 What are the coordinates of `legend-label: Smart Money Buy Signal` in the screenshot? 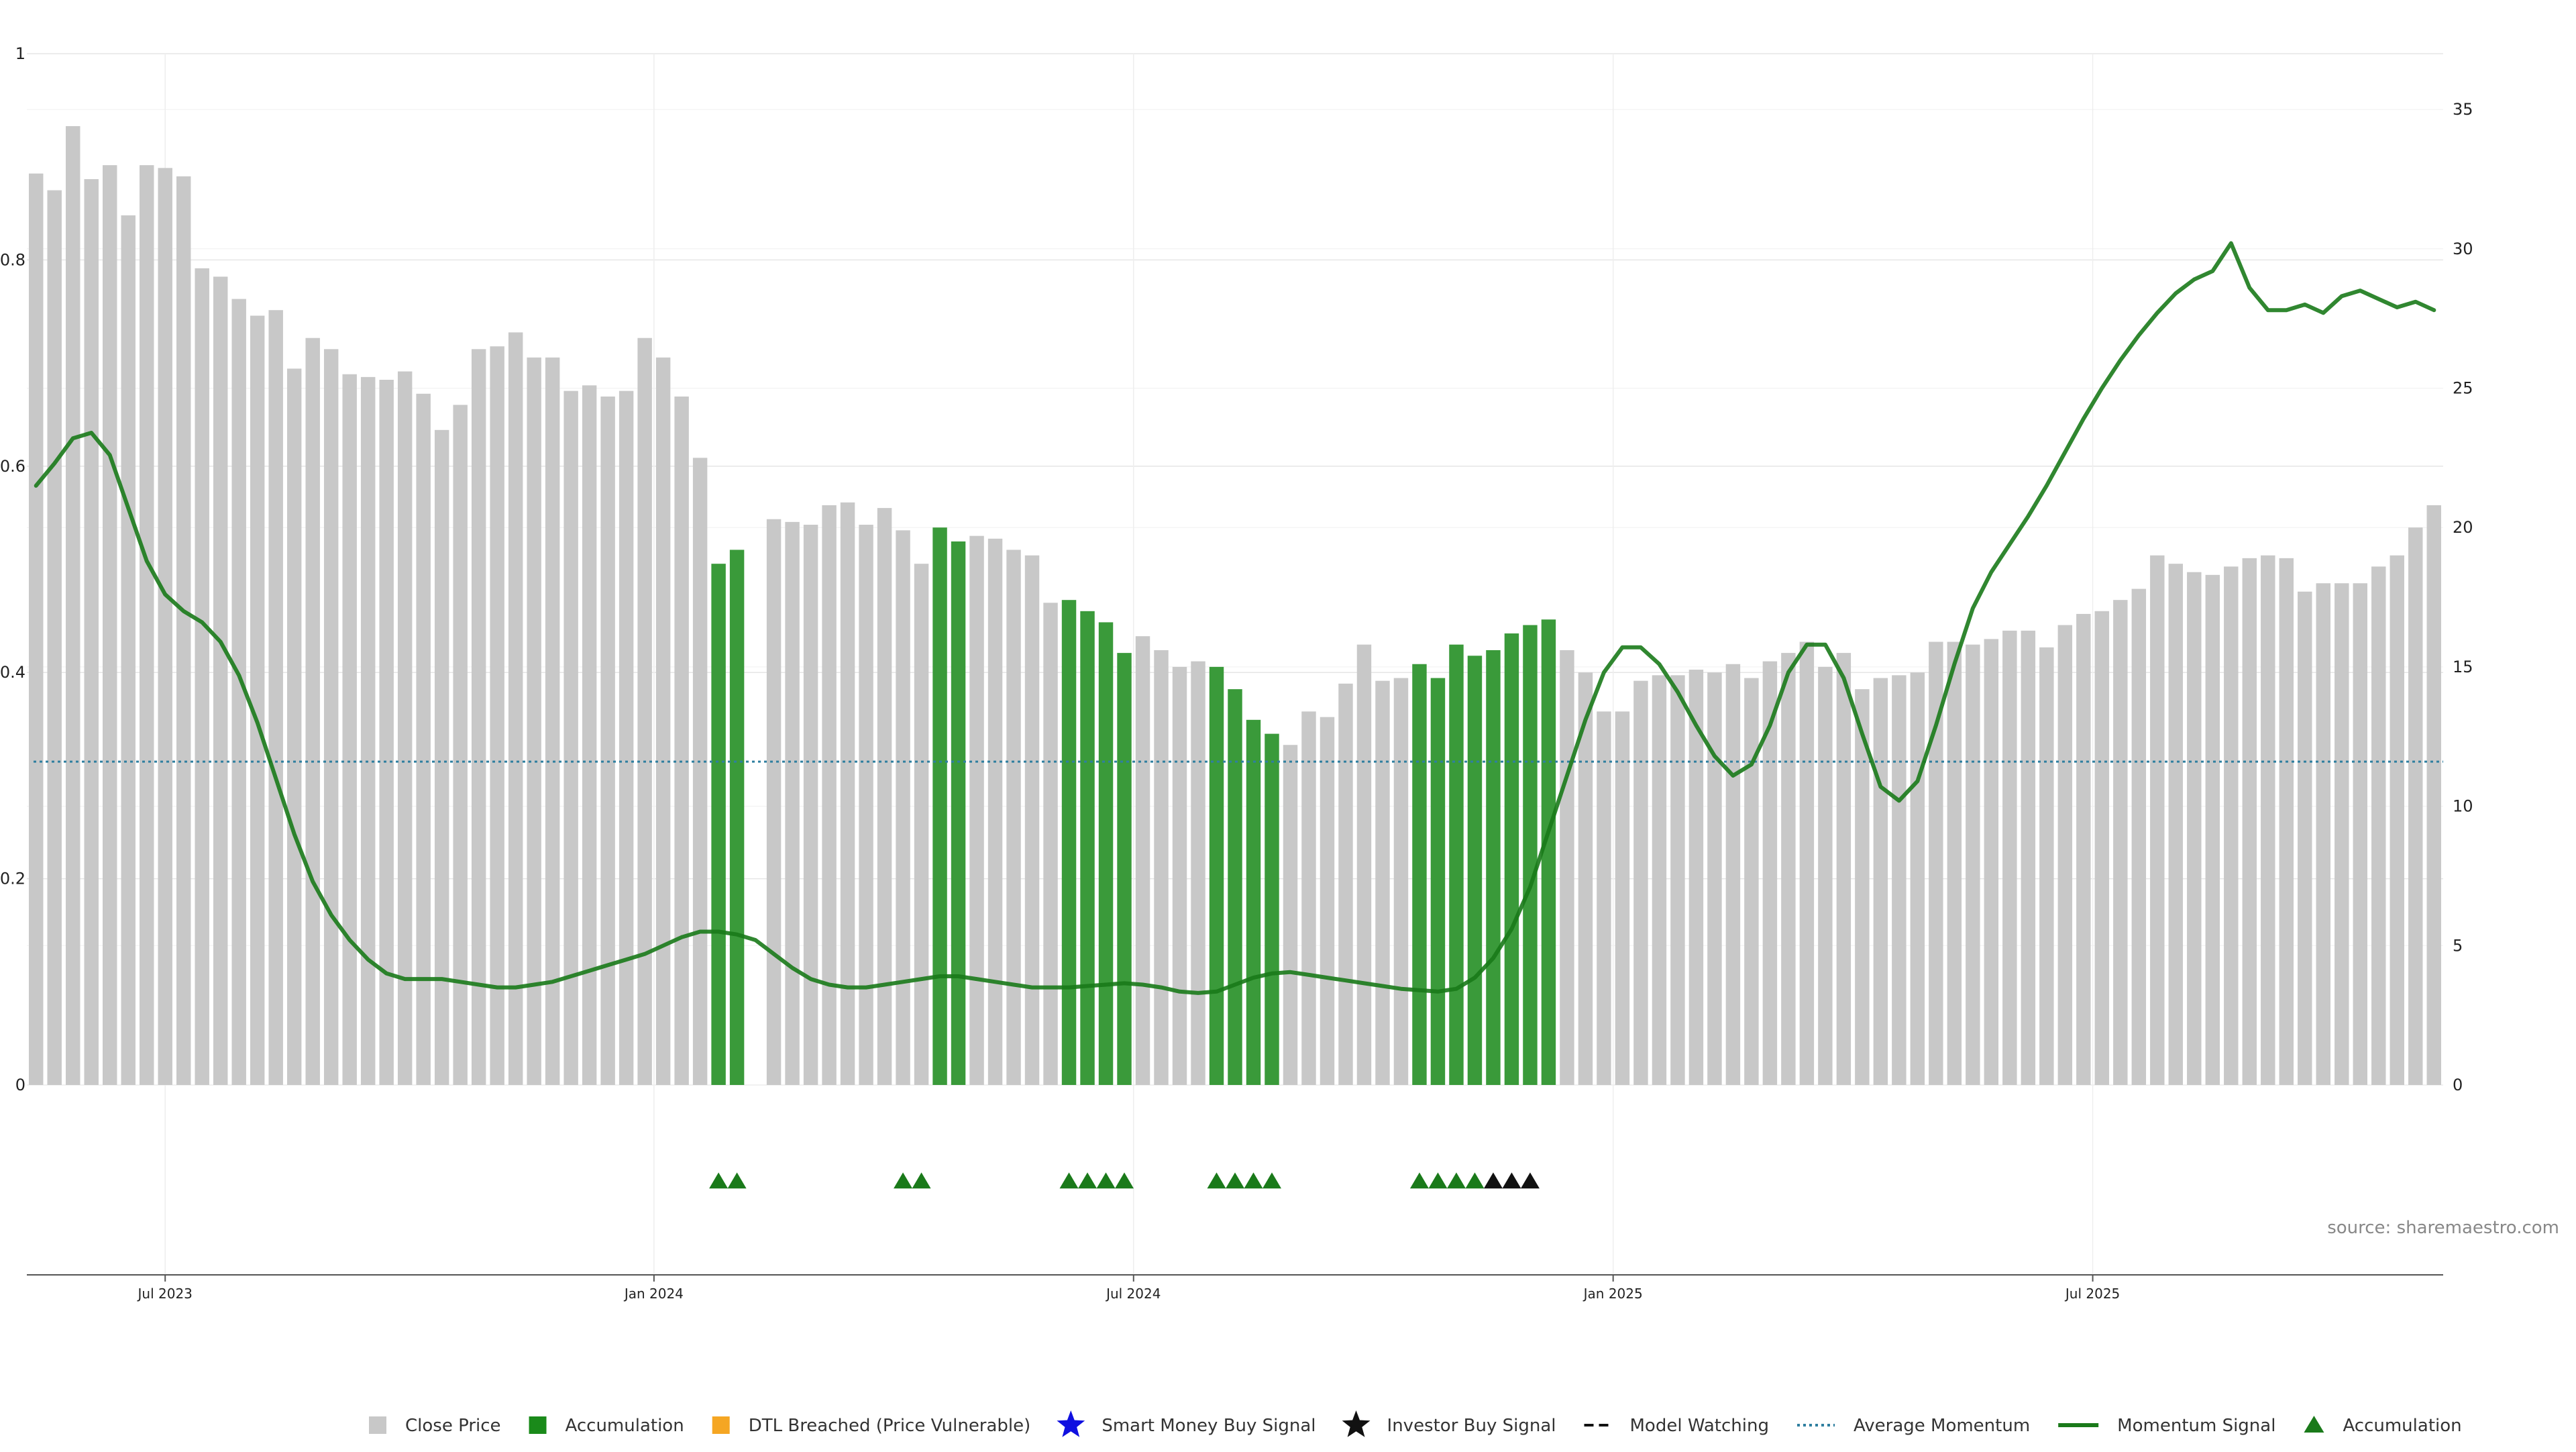 It's located at (1209, 1426).